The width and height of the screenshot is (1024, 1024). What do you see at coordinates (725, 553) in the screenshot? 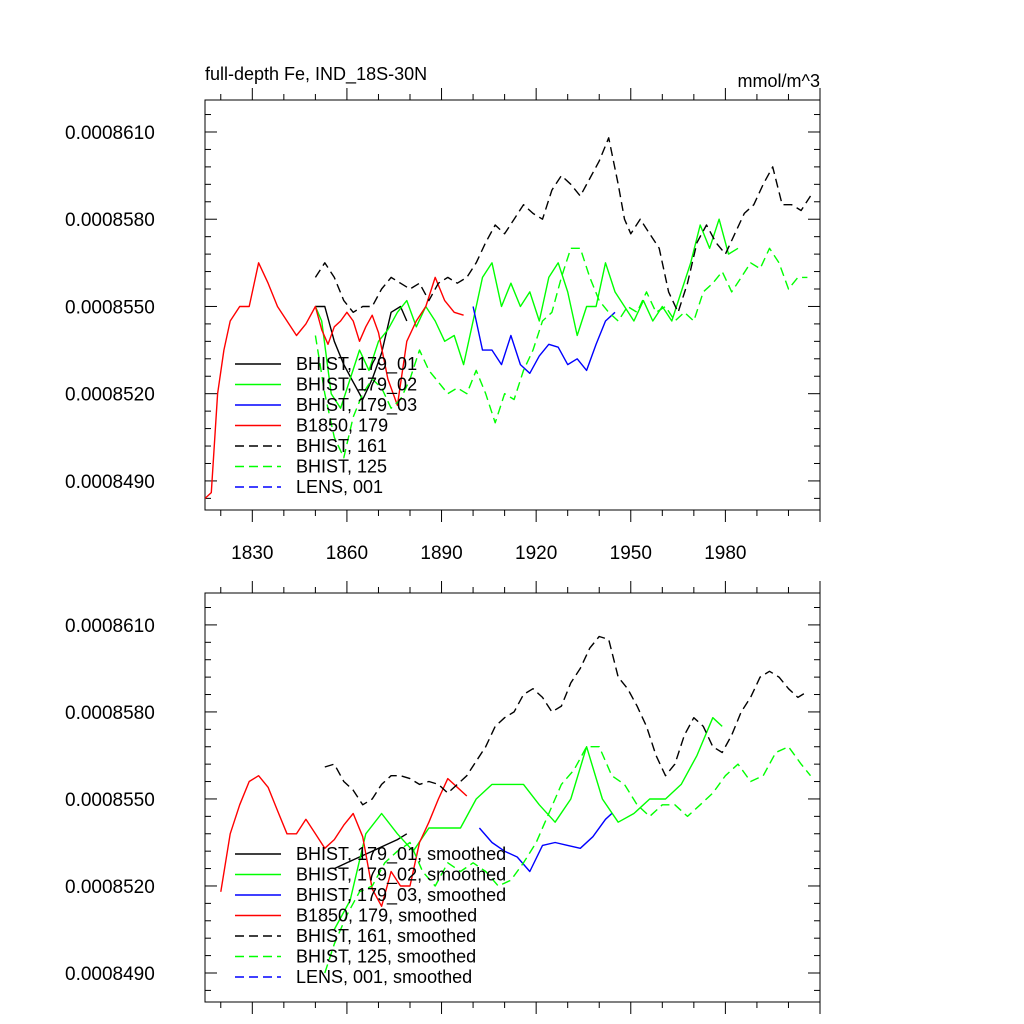
I see `x-tick-label: 1980` at bounding box center [725, 553].